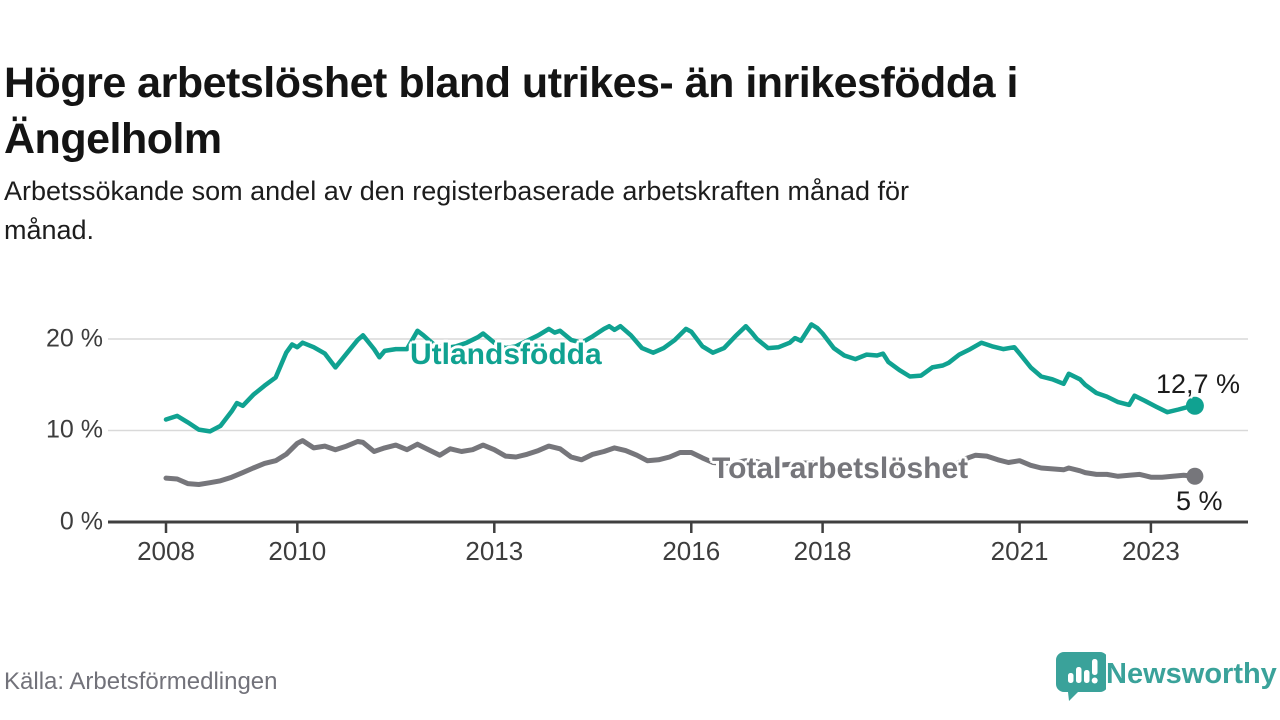 The height and width of the screenshot is (720, 1280). What do you see at coordinates (1198, 384) in the screenshot?
I see `end-value-label-utlandsfodda: 12,7 %` at bounding box center [1198, 384].